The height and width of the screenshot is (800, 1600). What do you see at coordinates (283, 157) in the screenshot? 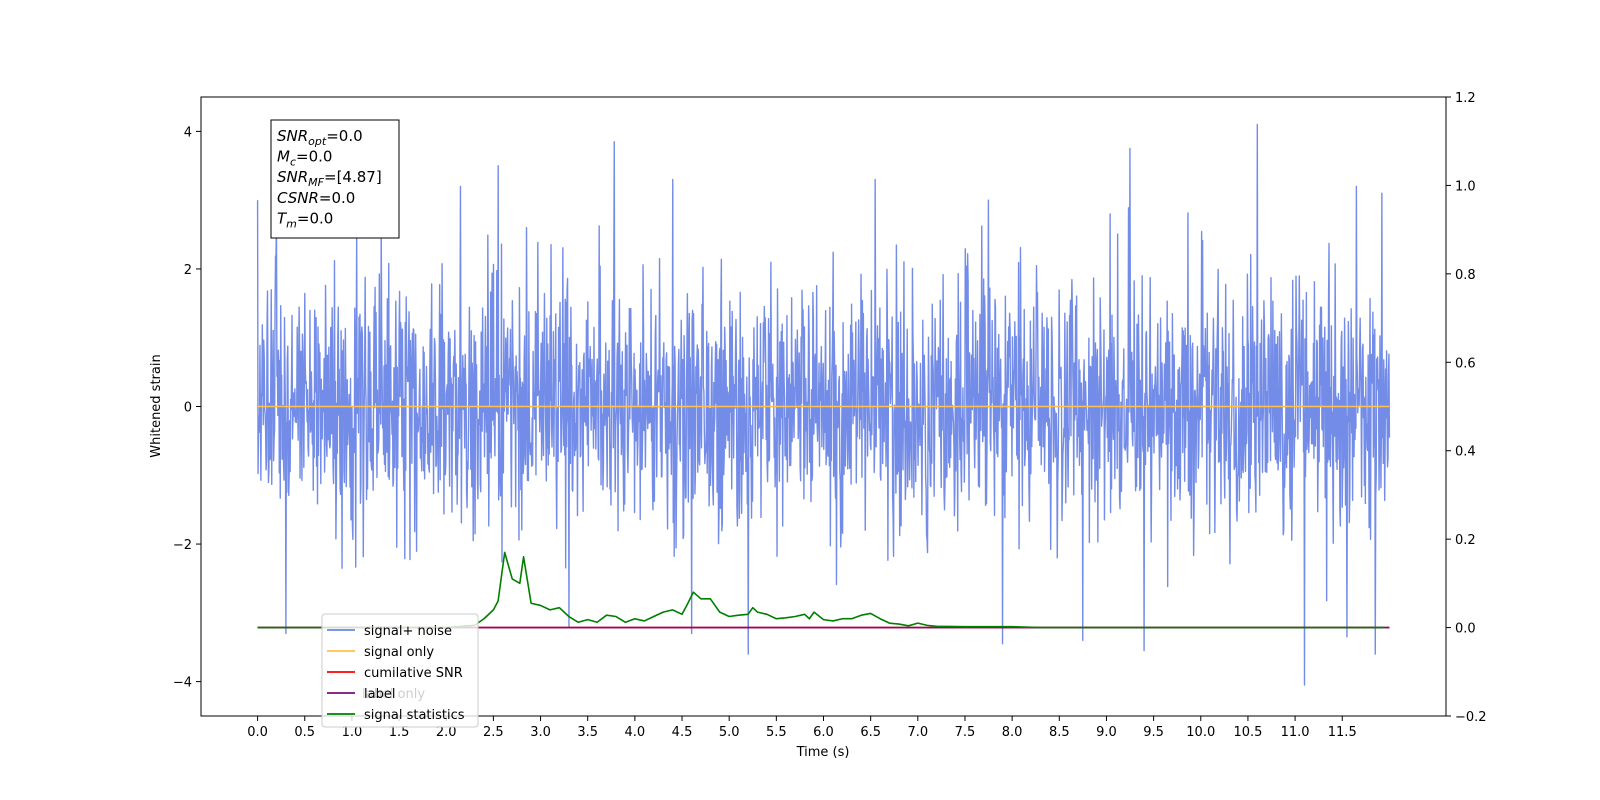
I see `annotation-variable: M` at bounding box center [283, 157].